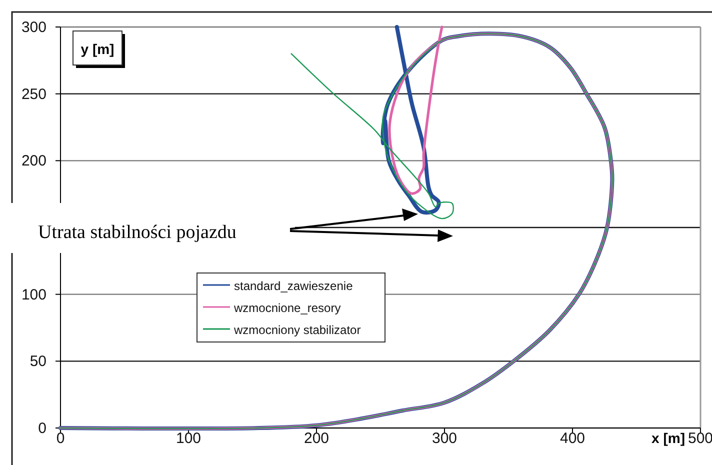 The width and height of the screenshot is (712, 465). What do you see at coordinates (137, 232) in the screenshot?
I see `annotation: Utrata stabilności pojazdu` at bounding box center [137, 232].